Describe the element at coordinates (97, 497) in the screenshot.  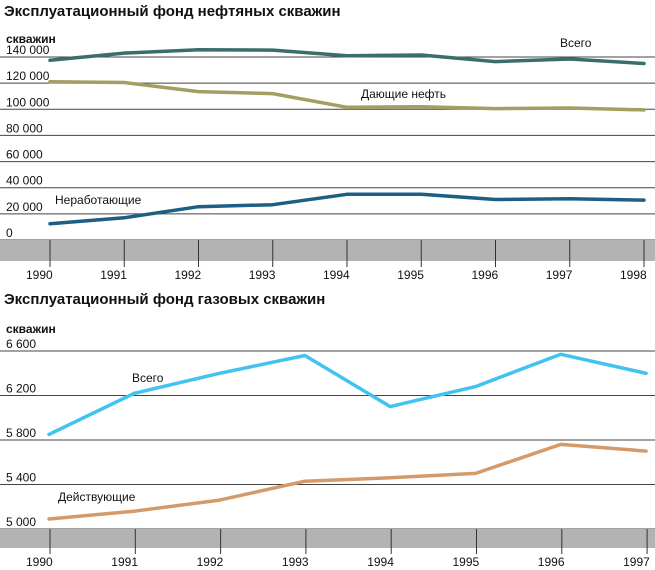
I see `series-label-active: Действующие` at that location.